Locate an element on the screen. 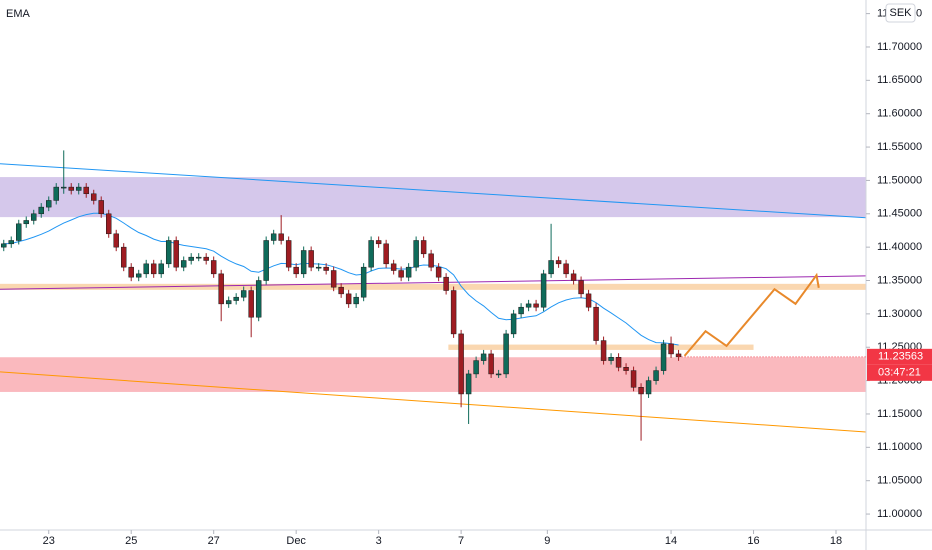 The height and width of the screenshot is (550, 932). y-tick-label: 11.70000 is located at coordinates (899, 47).